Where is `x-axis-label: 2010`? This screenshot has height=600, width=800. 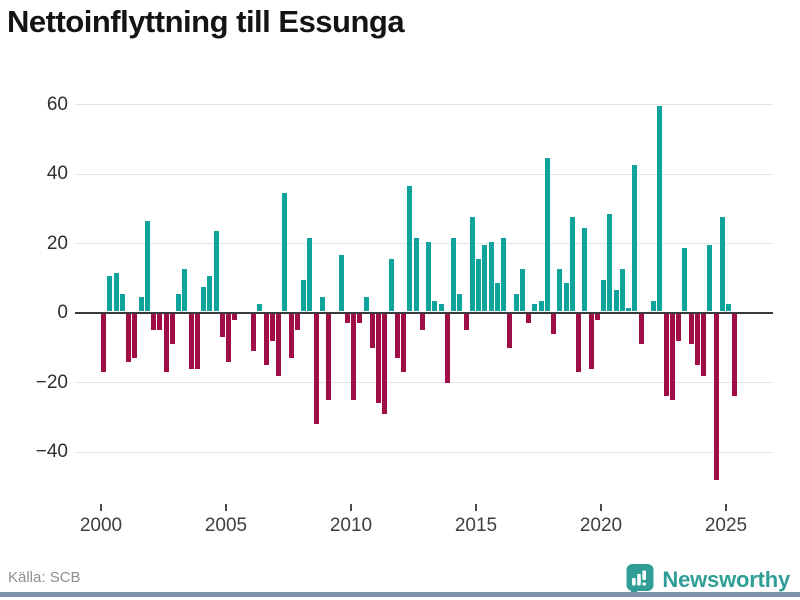
x-axis-label: 2010 is located at coordinates (351, 525).